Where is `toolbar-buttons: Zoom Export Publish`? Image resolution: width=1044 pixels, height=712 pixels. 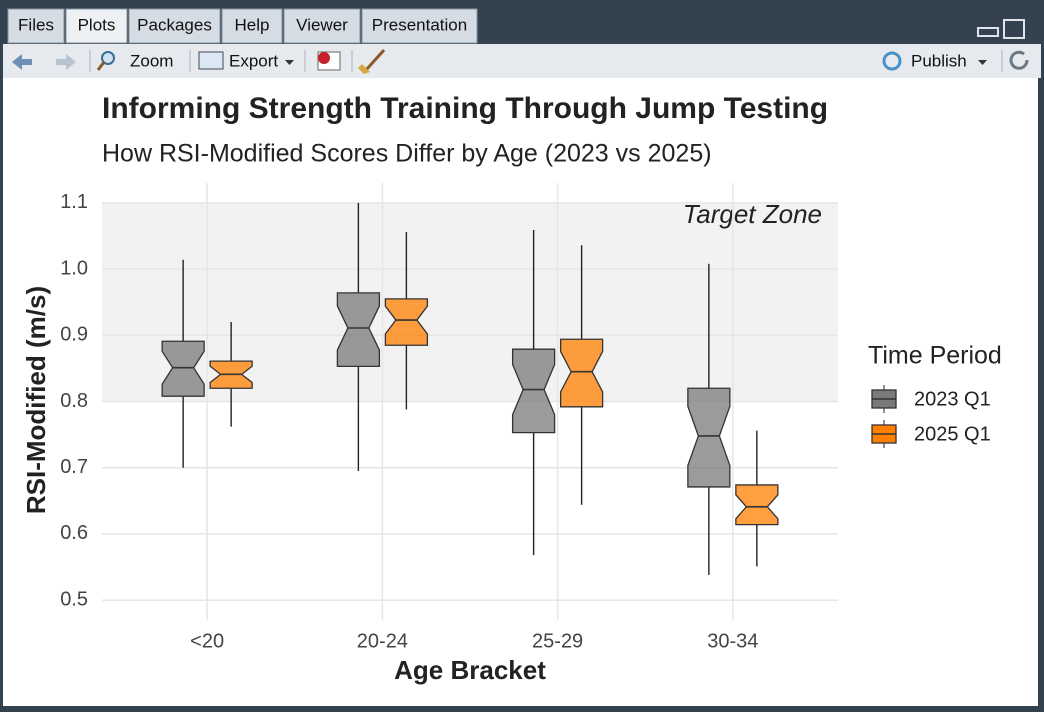 toolbar-buttons: Zoom Export Publish is located at coordinates (520, 61).